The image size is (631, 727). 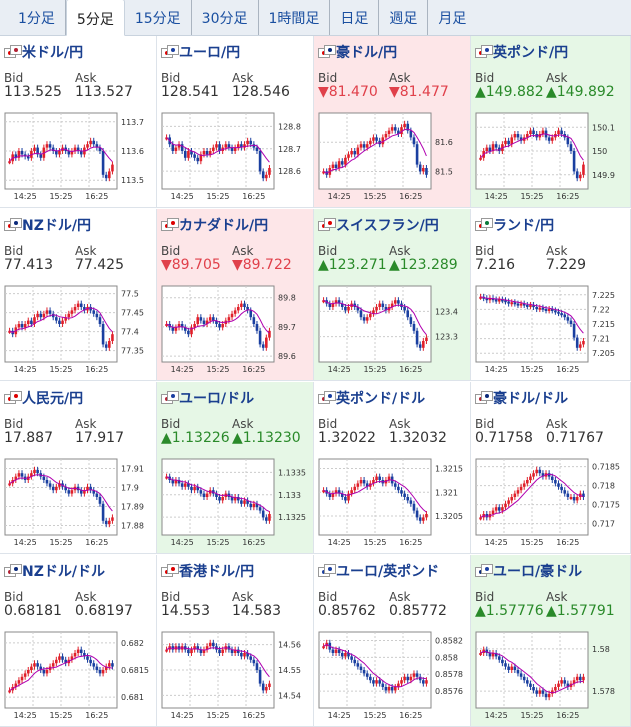 I want to click on price-chart: 0.8582 0.858 0.8578 0.8576 14:25 15:25 16:25, so click(x=392, y=676).